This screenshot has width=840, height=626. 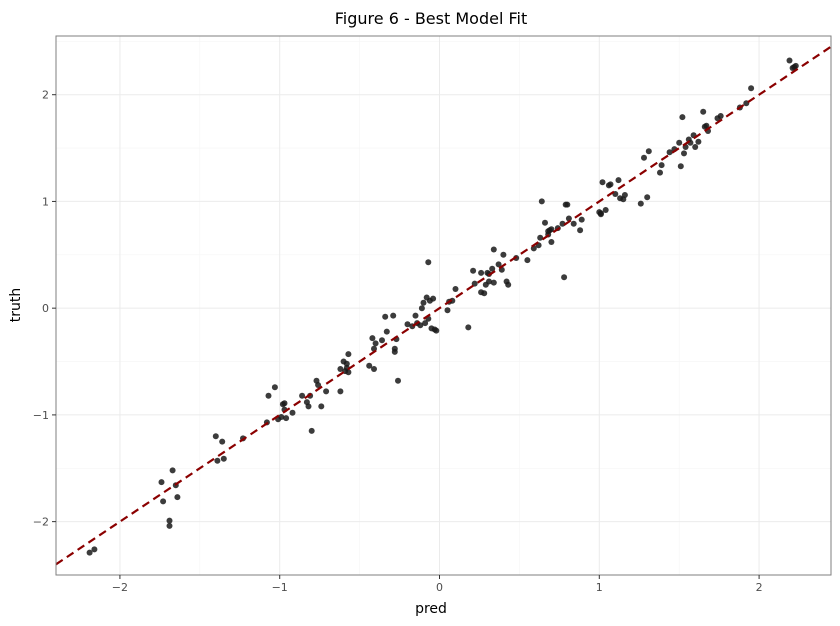 What do you see at coordinates (41, 522) in the screenshot?
I see `y-tick-label: −2` at bounding box center [41, 522].